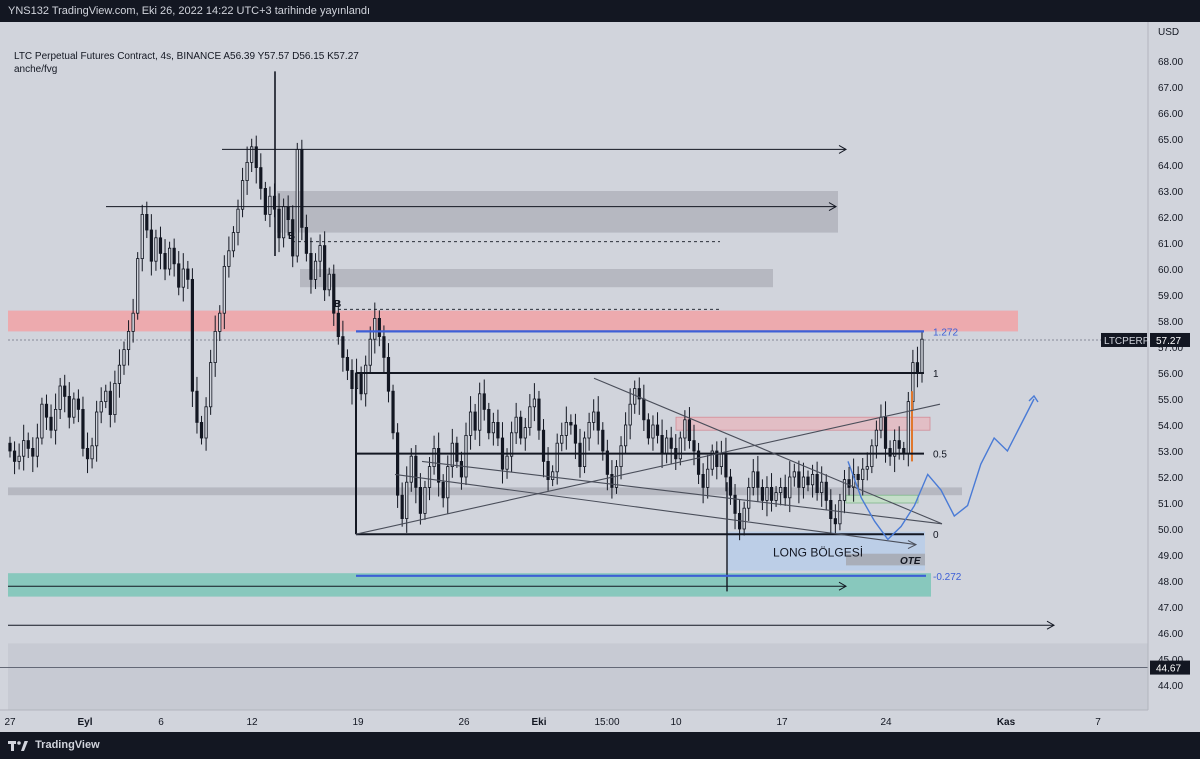 The height and width of the screenshot is (759, 1200). I want to click on zone-green-support, so click(469, 585).